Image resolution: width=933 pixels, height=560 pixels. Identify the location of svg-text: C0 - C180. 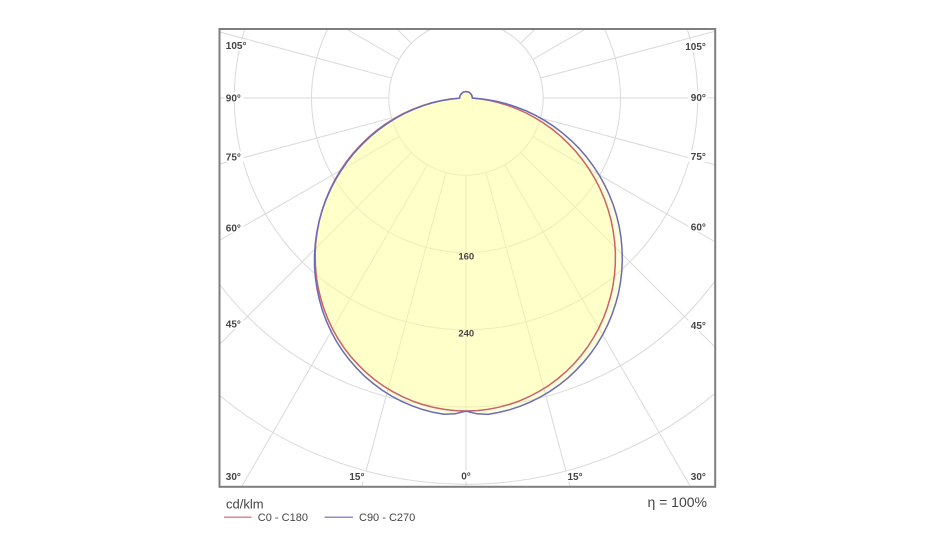
(283, 518).